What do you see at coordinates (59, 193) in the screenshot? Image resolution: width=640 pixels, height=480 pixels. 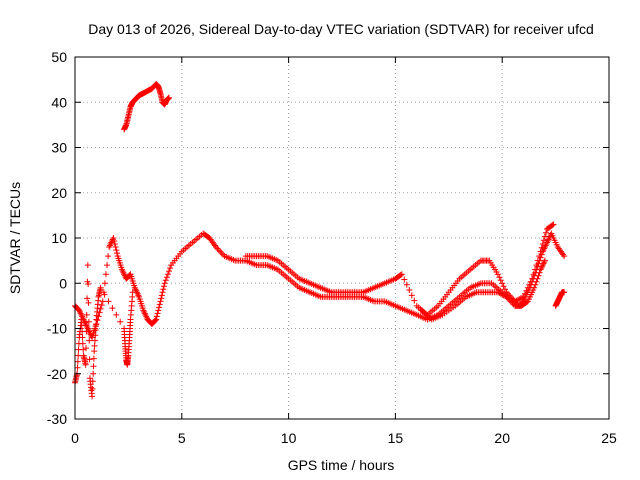 I see `y-tick-label: 20` at bounding box center [59, 193].